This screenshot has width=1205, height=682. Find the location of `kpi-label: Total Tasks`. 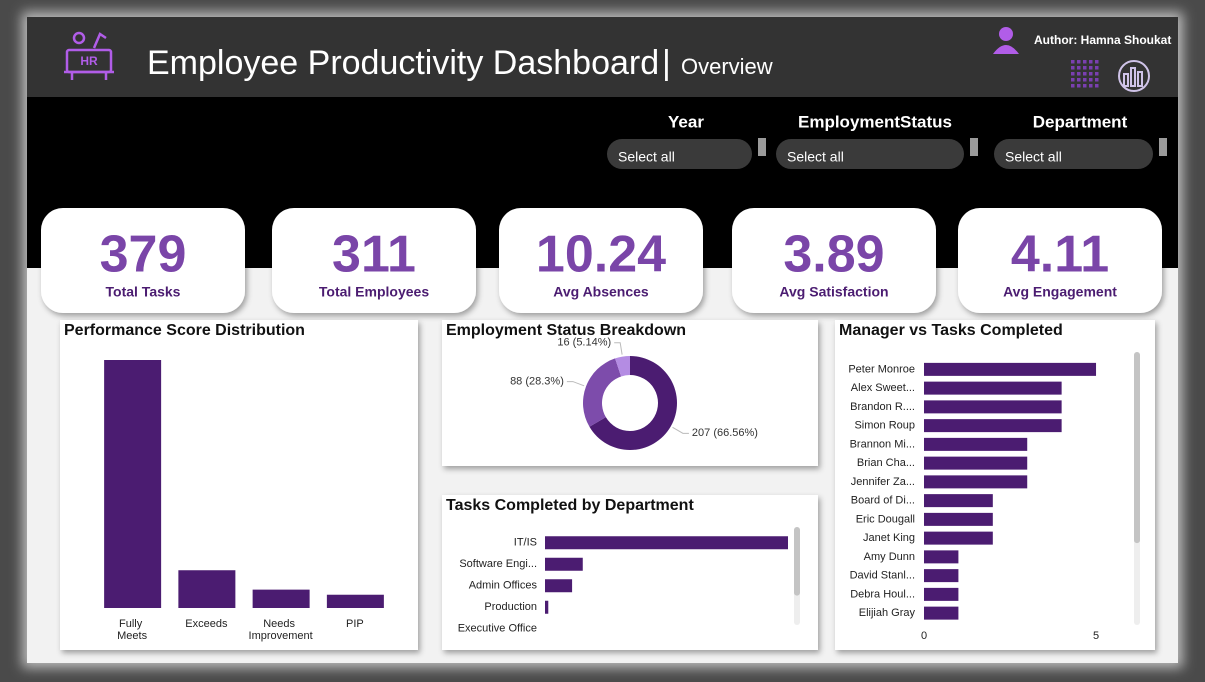

kpi-label: Total Tasks is located at coordinates (143, 292).